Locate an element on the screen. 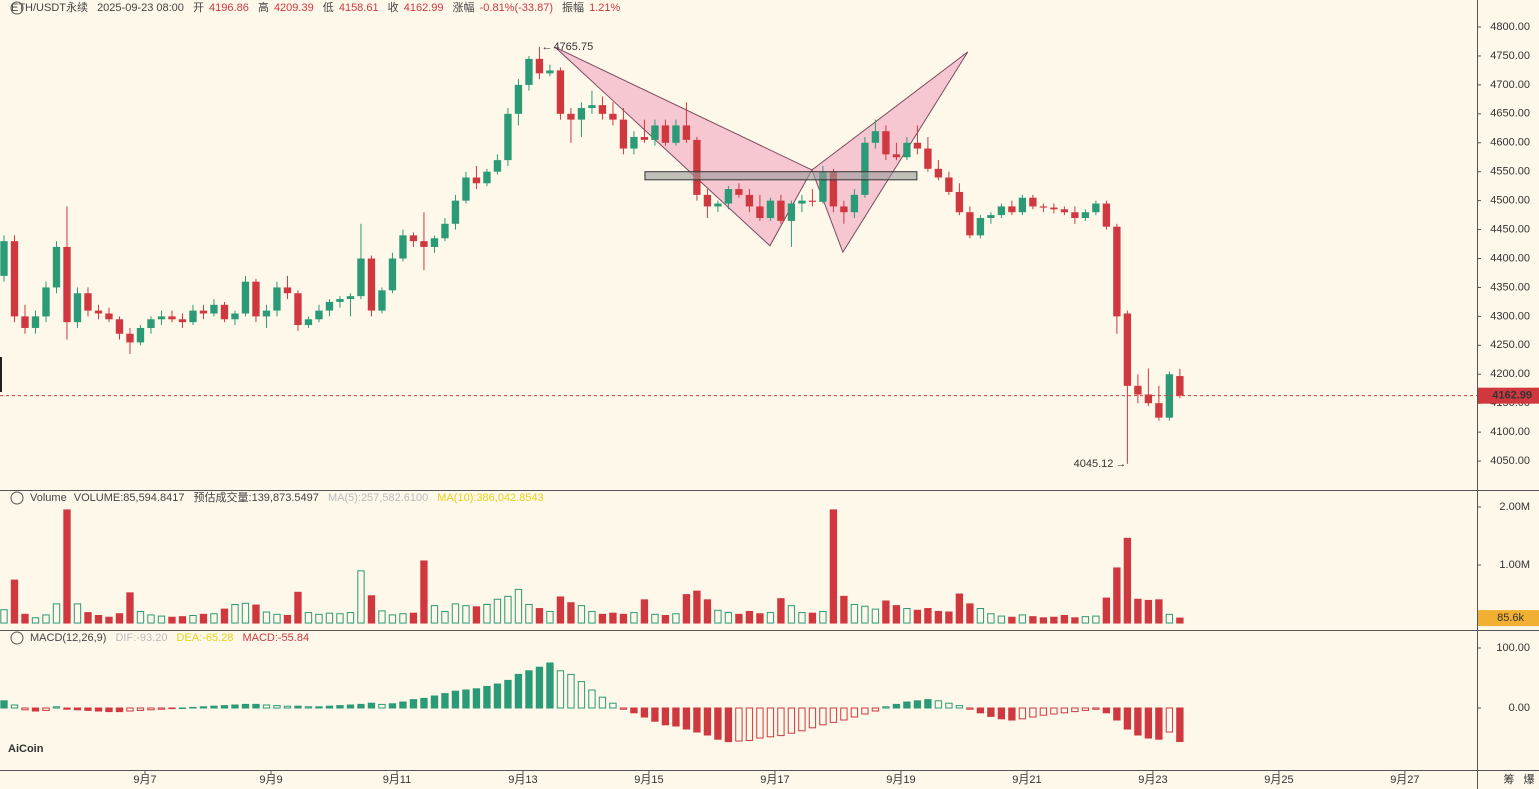 The height and width of the screenshot is (789, 1539). x-tick-label: 9月25 is located at coordinates (1278, 780).